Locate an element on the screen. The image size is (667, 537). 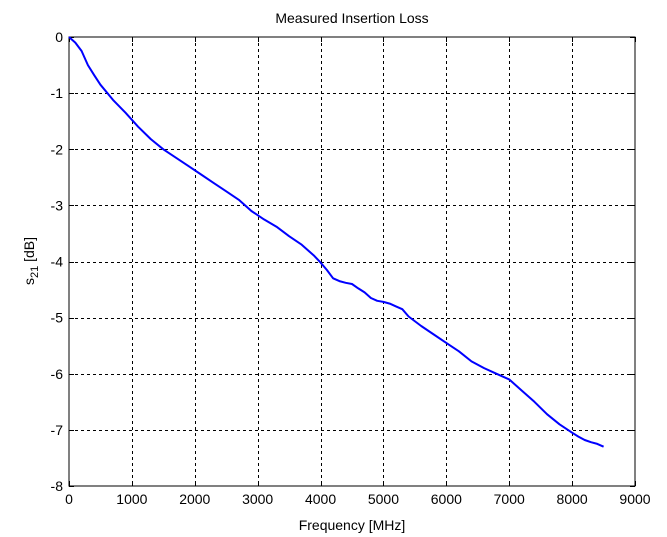
y-tick-label: -8 is located at coordinates (57, 486).